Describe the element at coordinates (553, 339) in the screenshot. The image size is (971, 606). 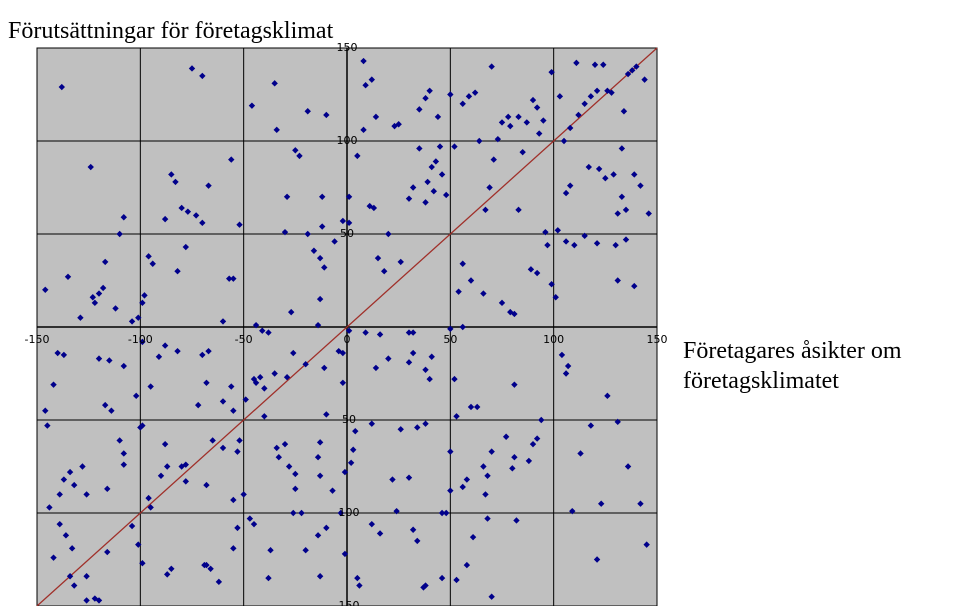
I see `x-tick-label: 100` at that location.